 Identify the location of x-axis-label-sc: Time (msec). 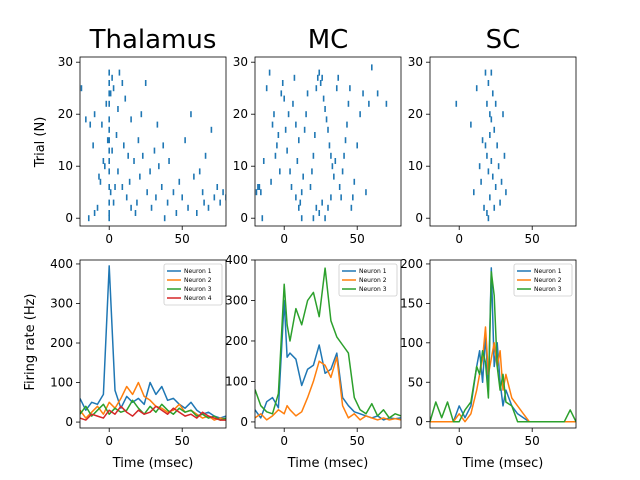
(503, 463).